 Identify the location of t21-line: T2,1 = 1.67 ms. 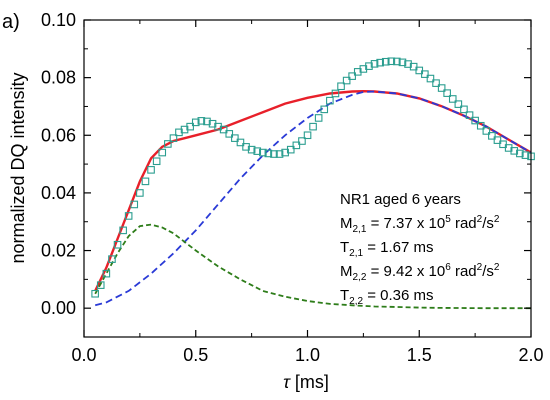
(387, 249).